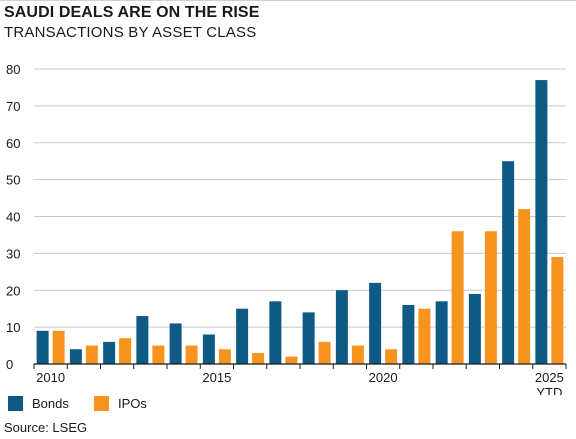 This screenshot has width=576, height=439. I want to click on x-tick-label: 2010, so click(50, 377).